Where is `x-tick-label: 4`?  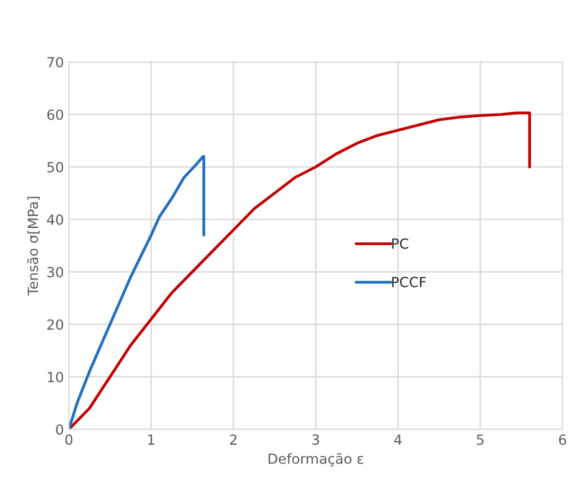 x-tick-label: 4 is located at coordinates (398, 439).